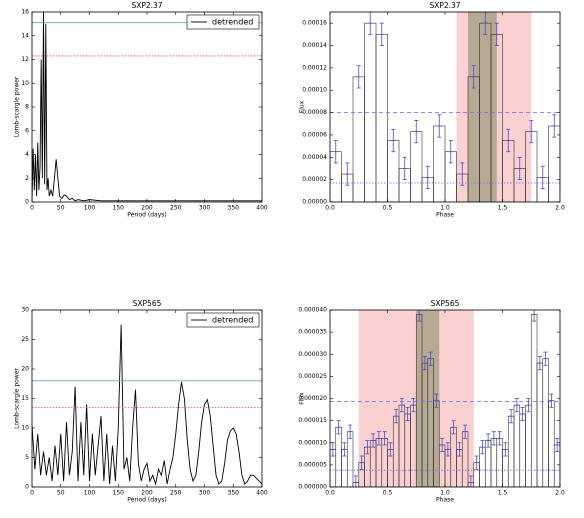 Image resolution: width=584 pixels, height=518 pixels. What do you see at coordinates (312, 464) in the screenshot?
I see `y-tick-label: 0.000005` at bounding box center [312, 464].